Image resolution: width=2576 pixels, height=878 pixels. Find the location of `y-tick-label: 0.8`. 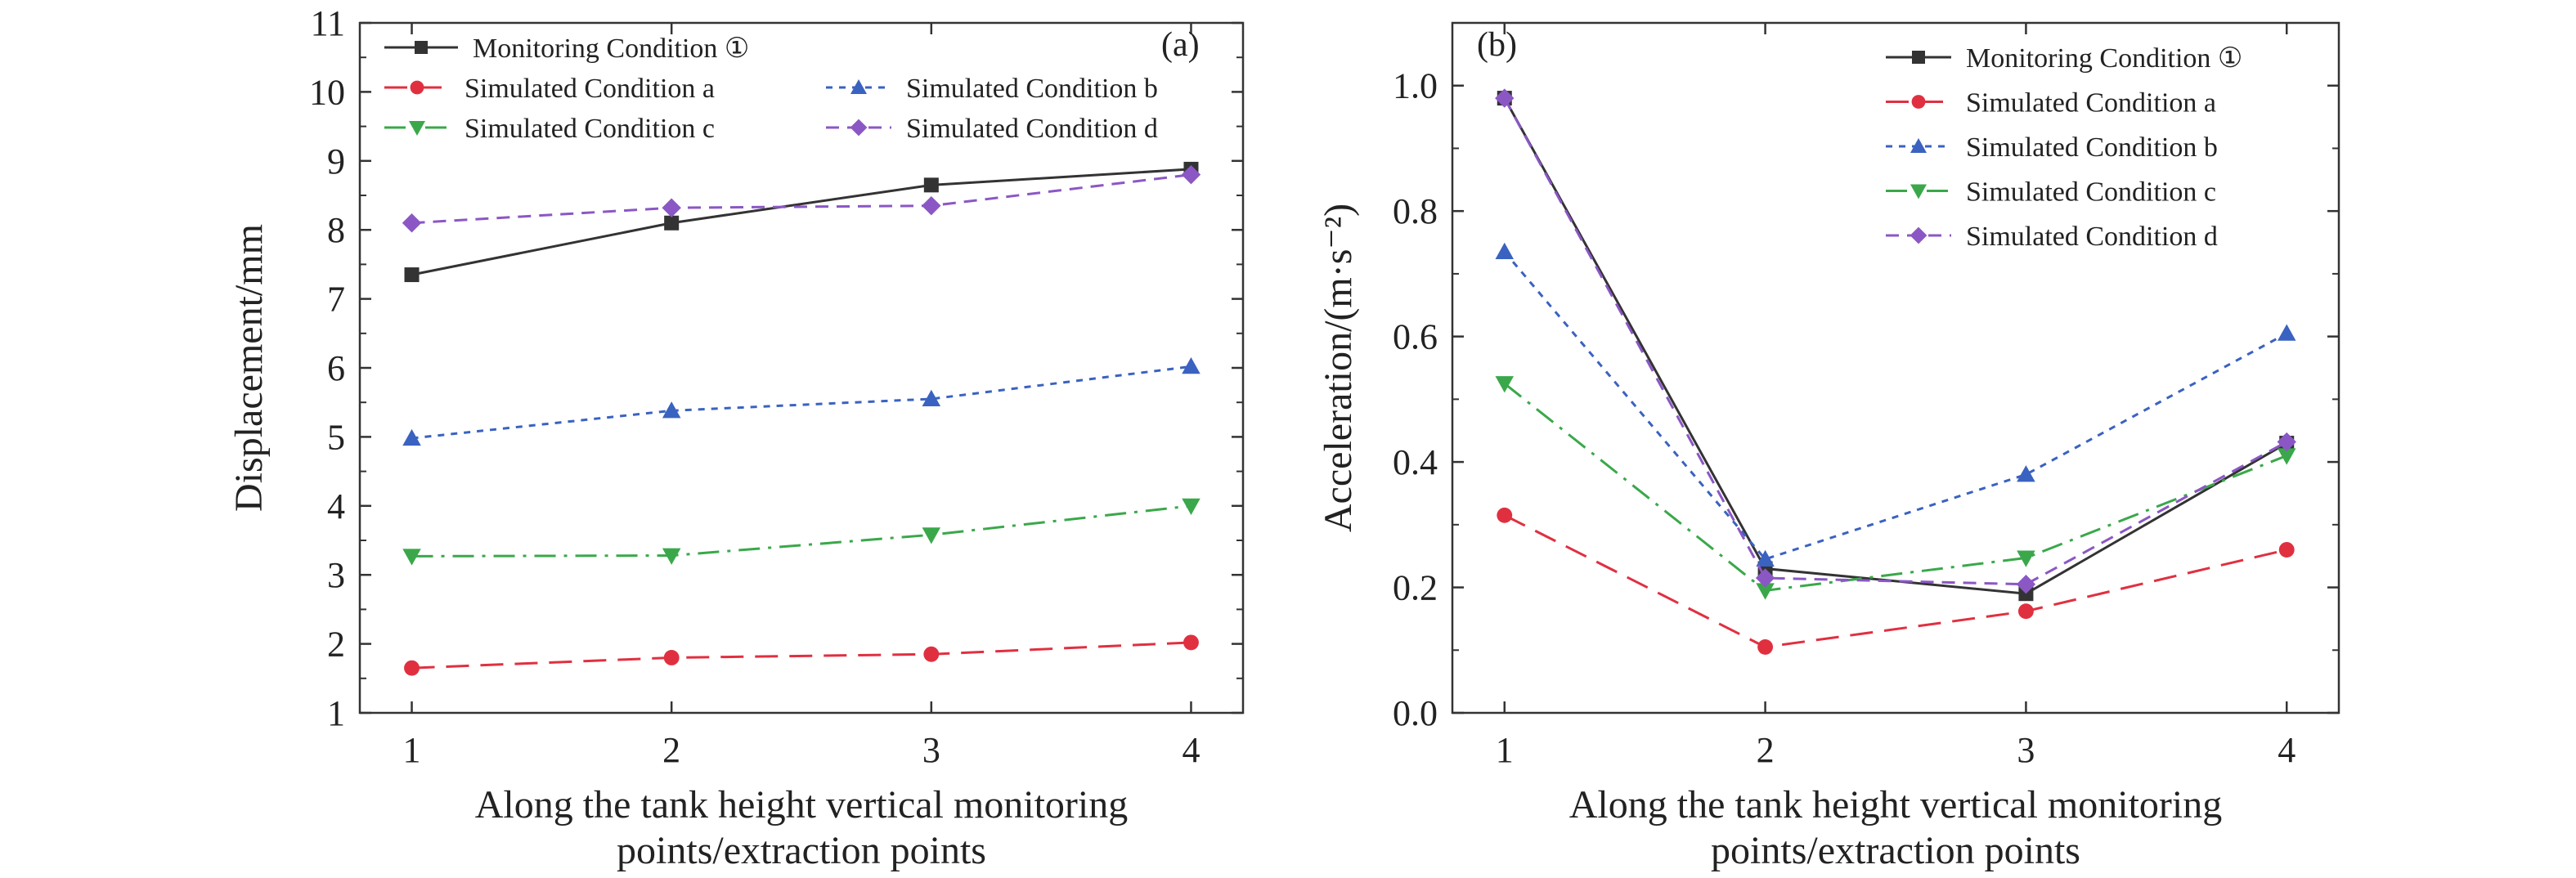

y-tick-label: 0.8 is located at coordinates (1415, 211).